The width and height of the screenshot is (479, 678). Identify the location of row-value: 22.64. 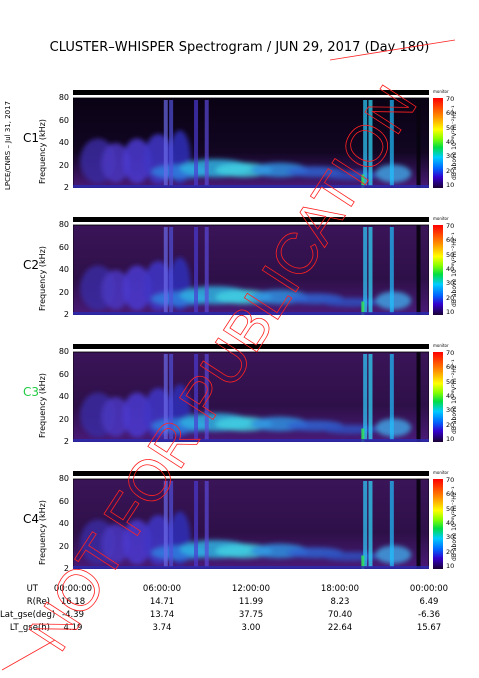
(340, 628).